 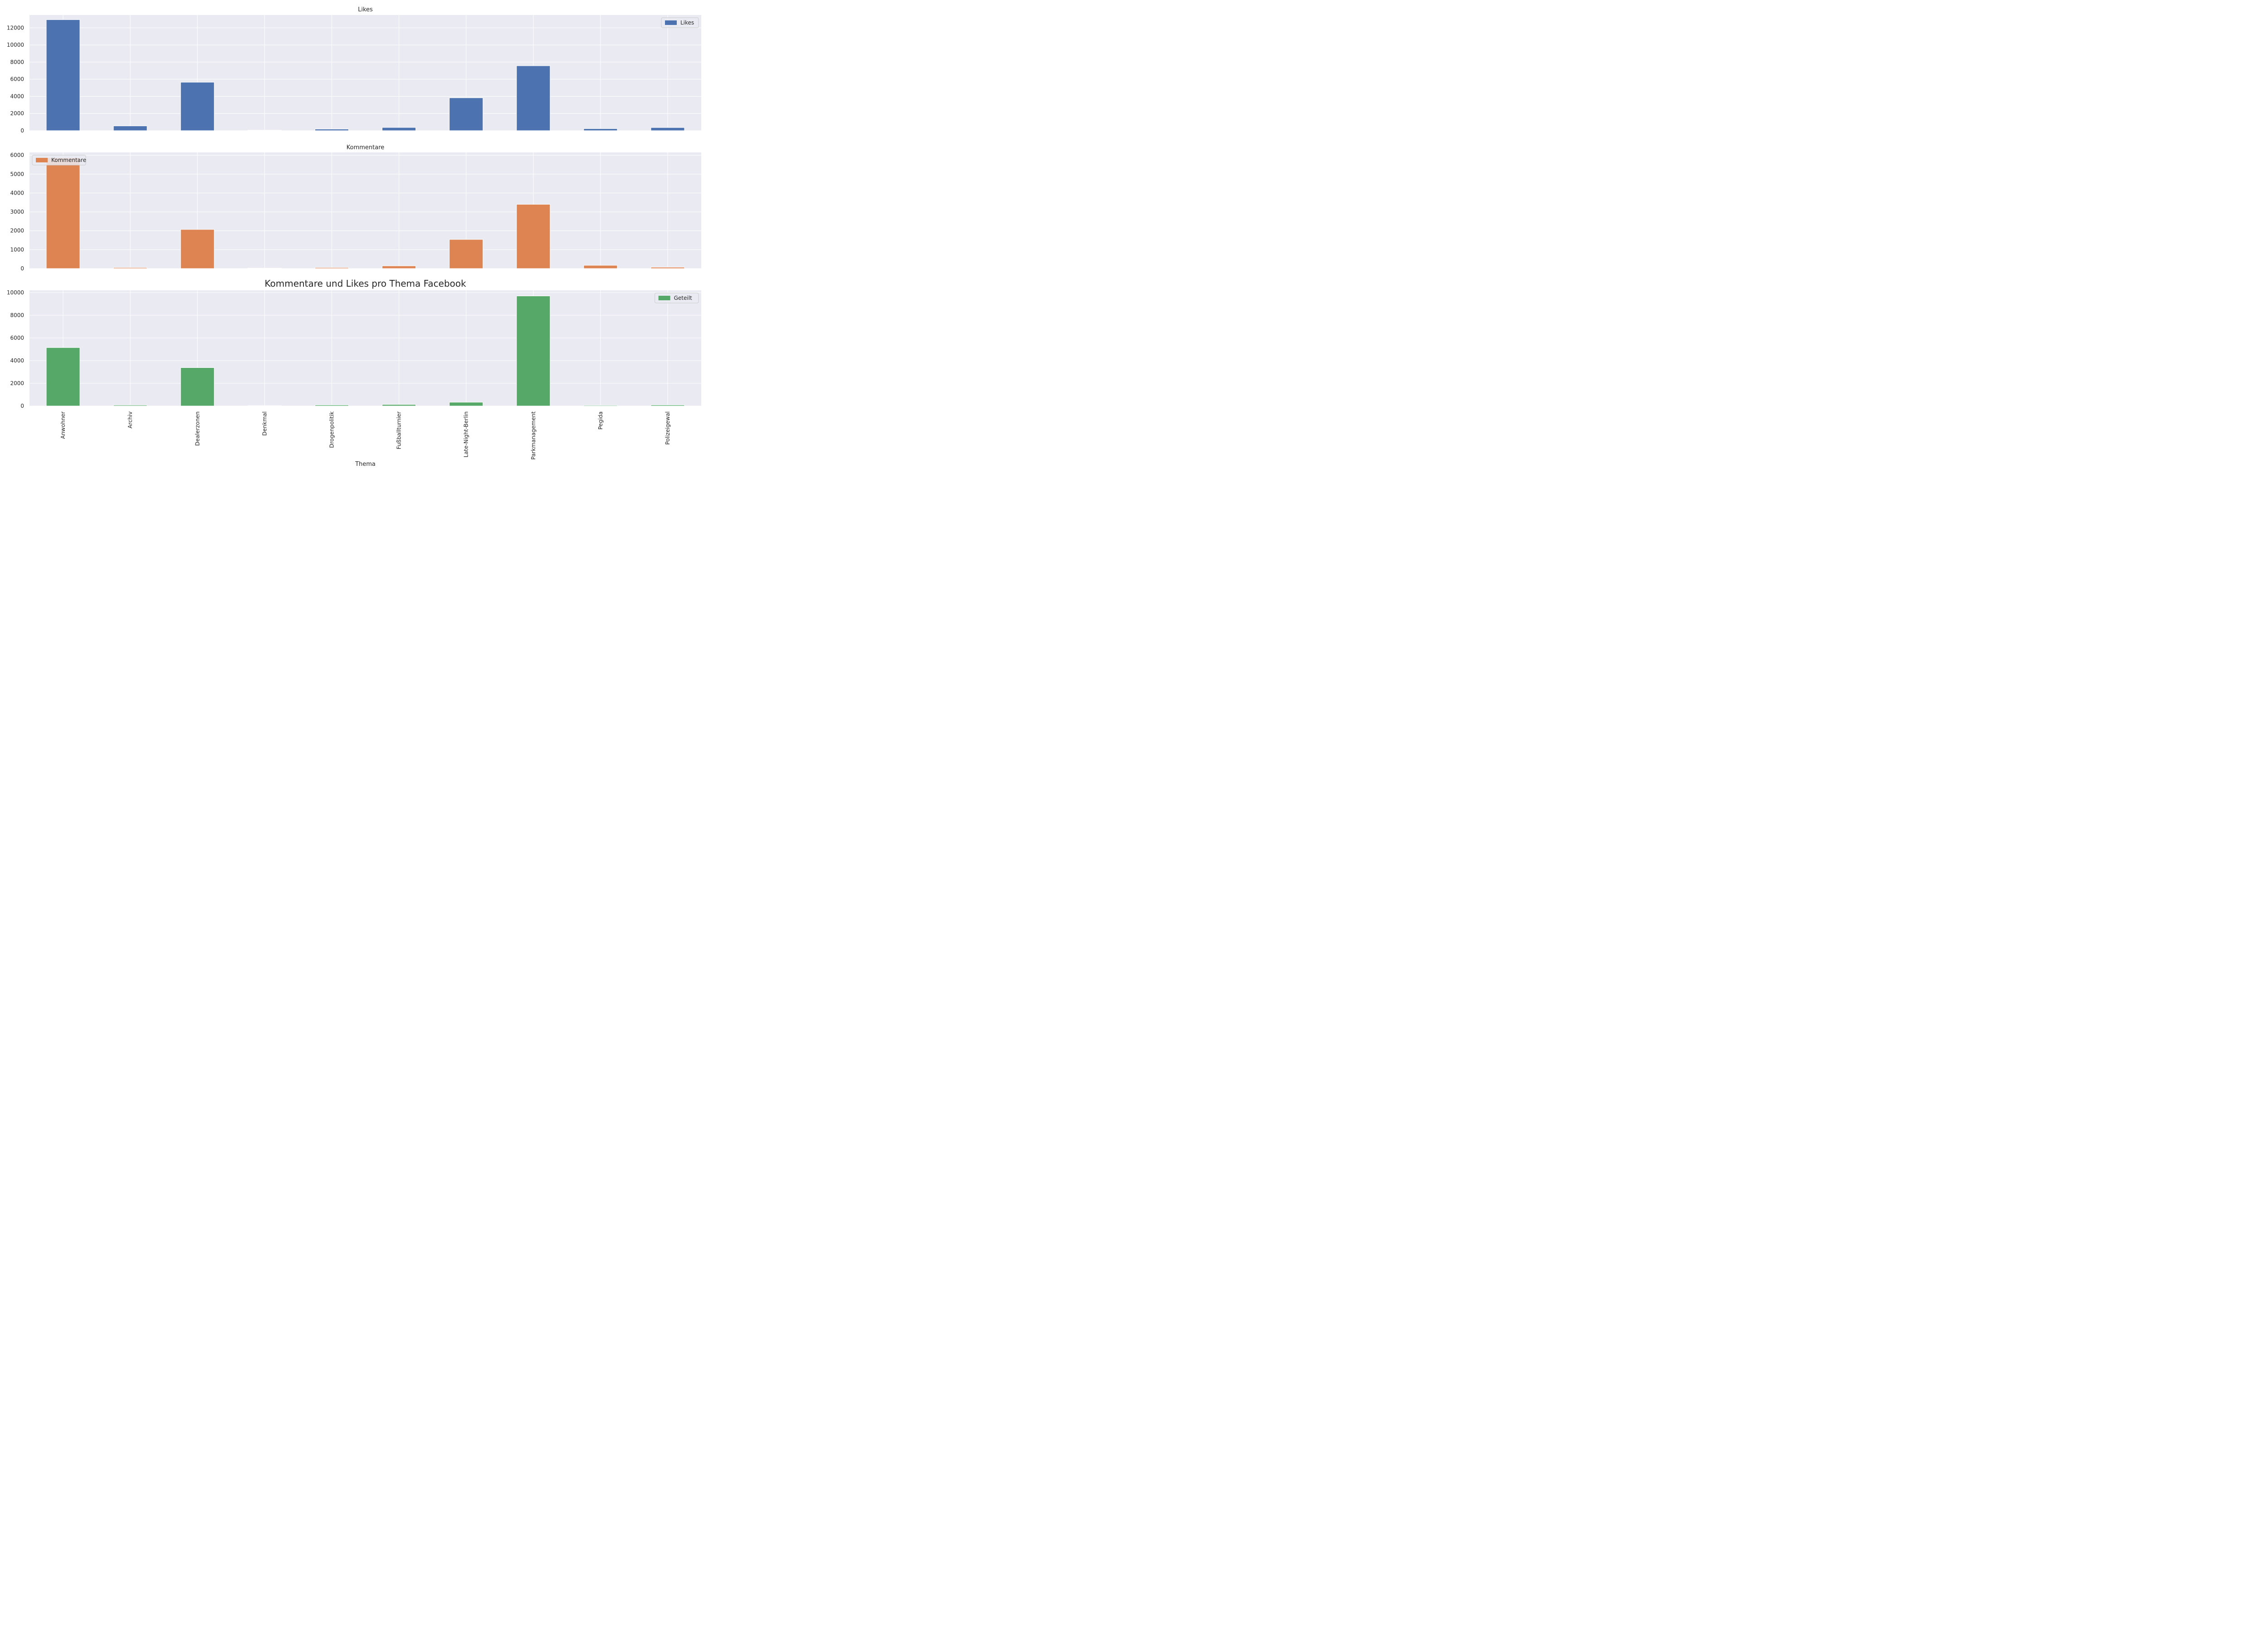 What do you see at coordinates (197, 428) in the screenshot?
I see `x-tick-label: Dealerzonen` at bounding box center [197, 428].